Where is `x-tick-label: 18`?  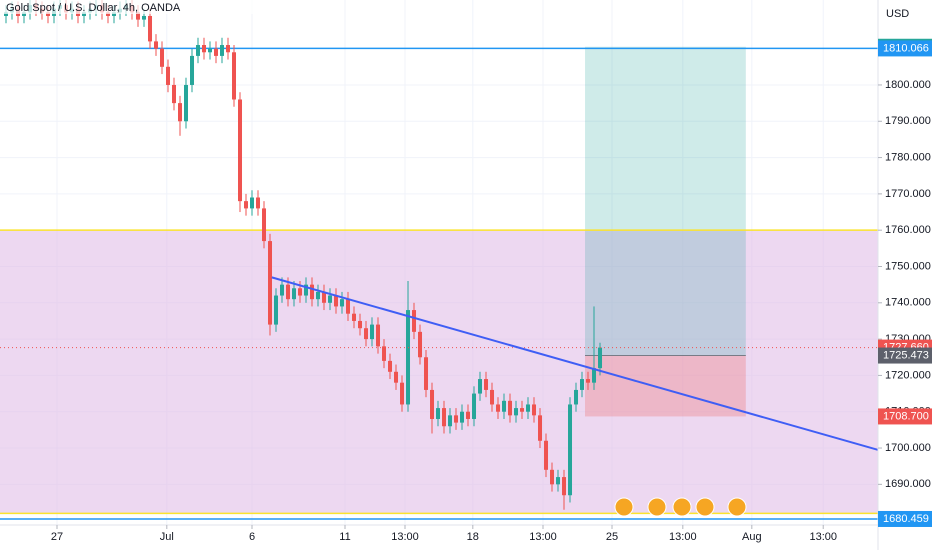 x-tick-label: 18 is located at coordinates (473, 537).